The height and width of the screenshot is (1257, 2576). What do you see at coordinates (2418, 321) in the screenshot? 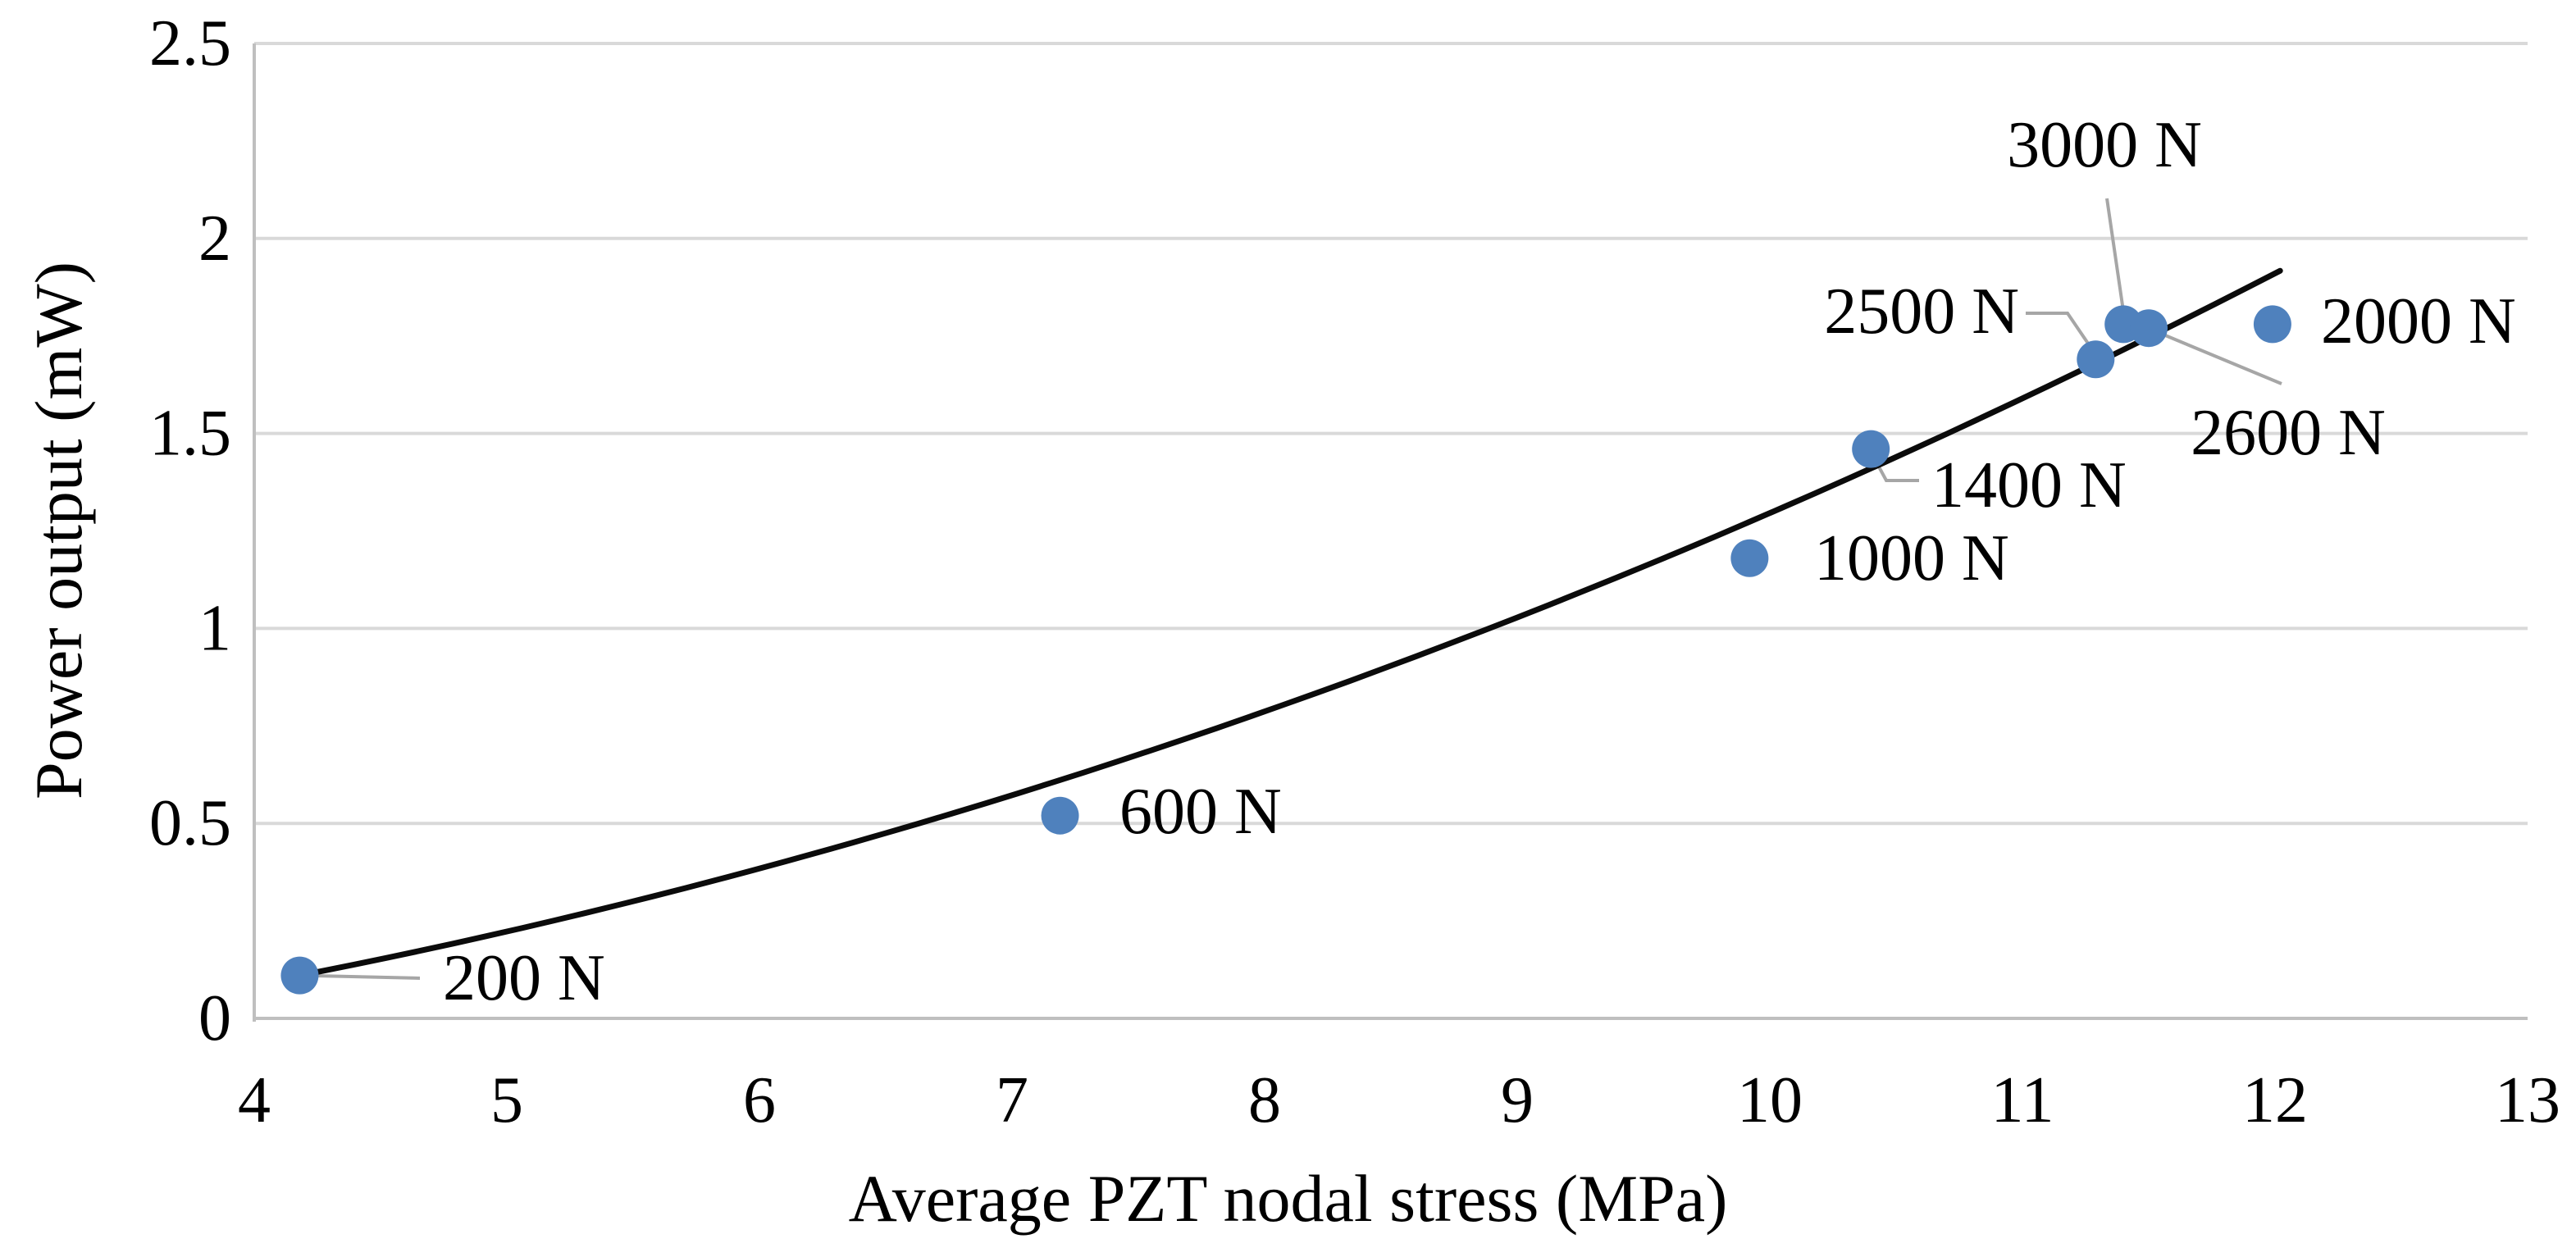
I see `data-point-label: 2000 N` at bounding box center [2418, 321].